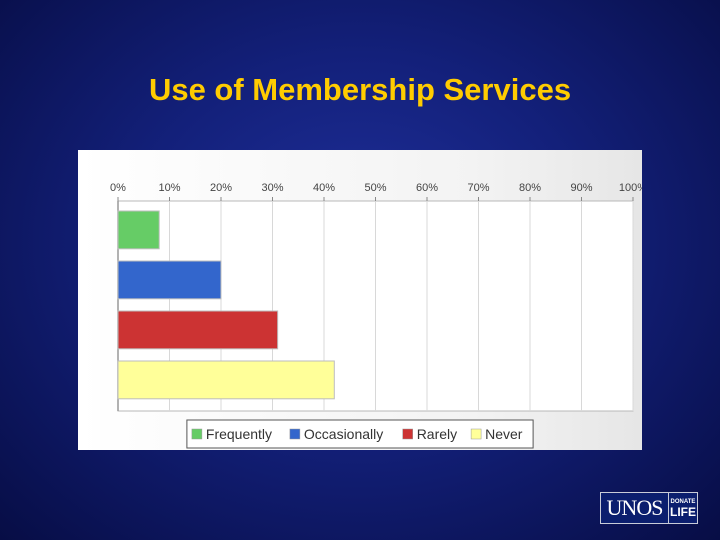  What do you see at coordinates (118, 188) in the screenshot?
I see `x-tick-label: 0%` at bounding box center [118, 188].